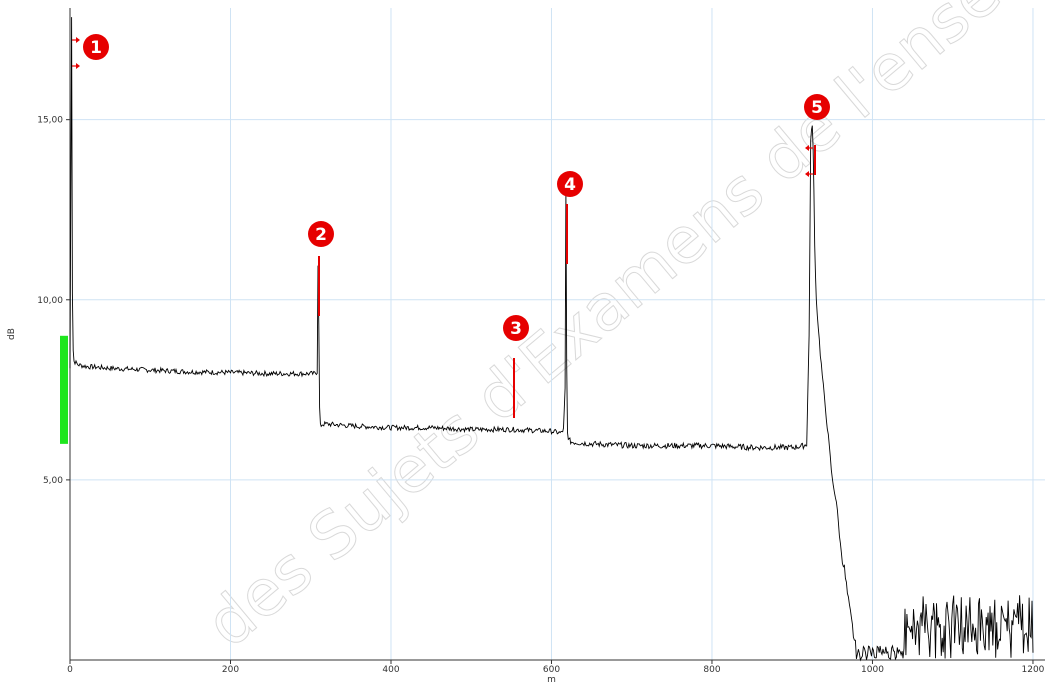  I want to click on event-marker-number: 2, so click(321, 235).